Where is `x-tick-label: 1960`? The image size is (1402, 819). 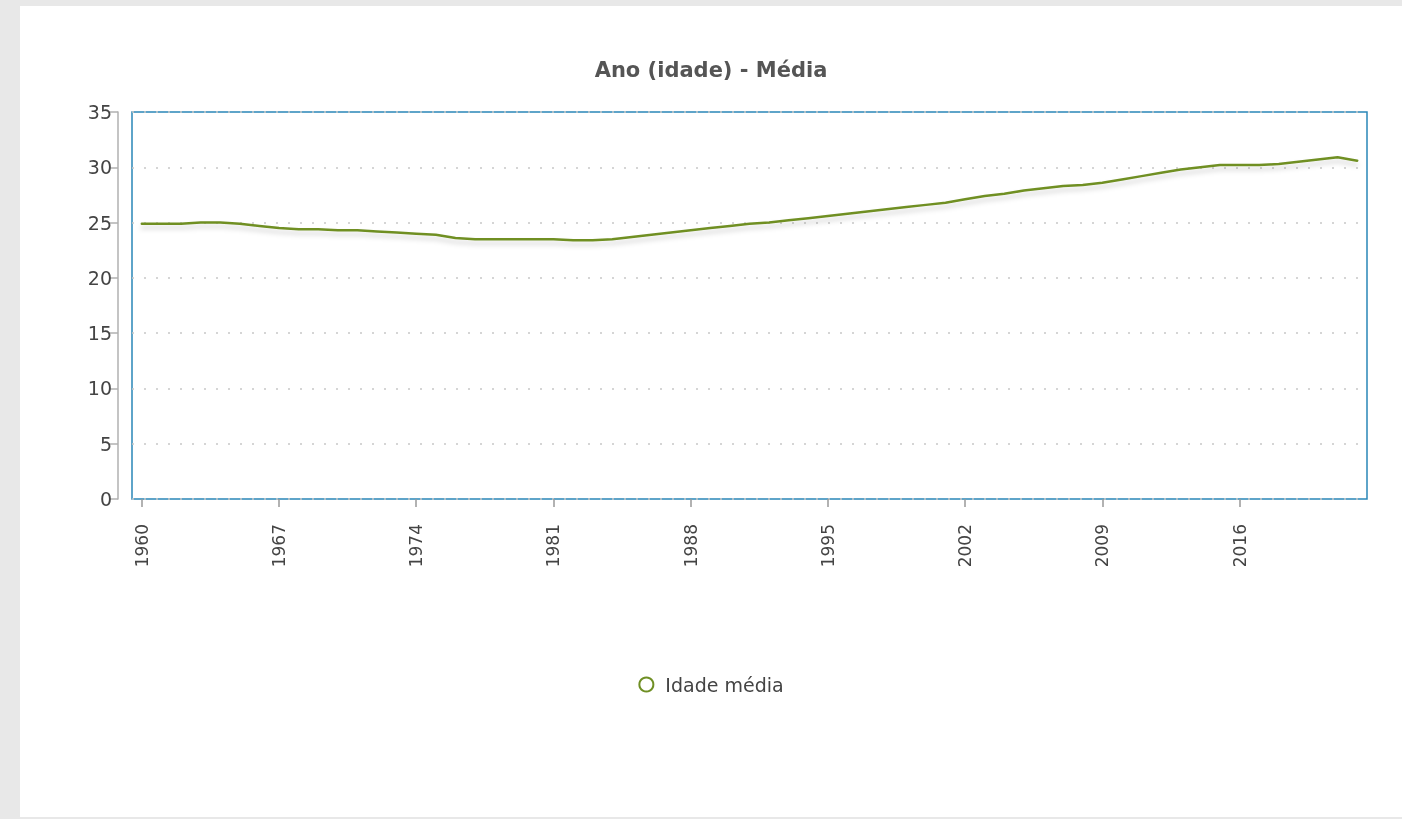 x-tick-label: 1960 is located at coordinates (141, 546).